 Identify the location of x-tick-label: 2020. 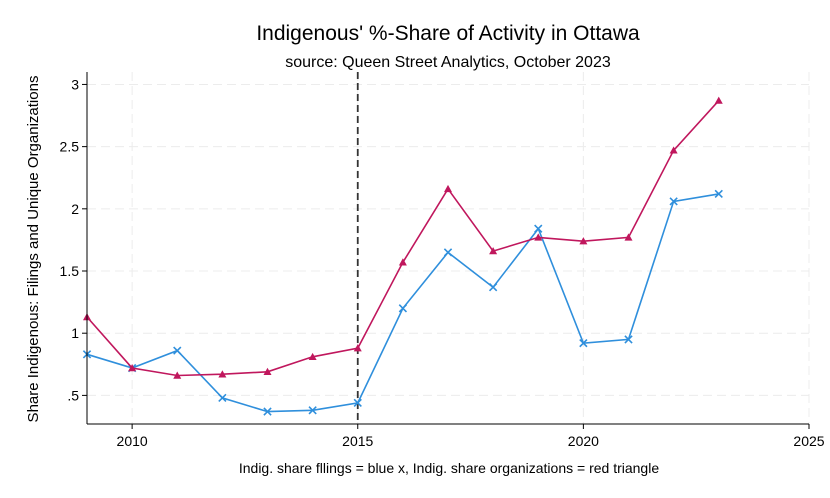
(583, 441).